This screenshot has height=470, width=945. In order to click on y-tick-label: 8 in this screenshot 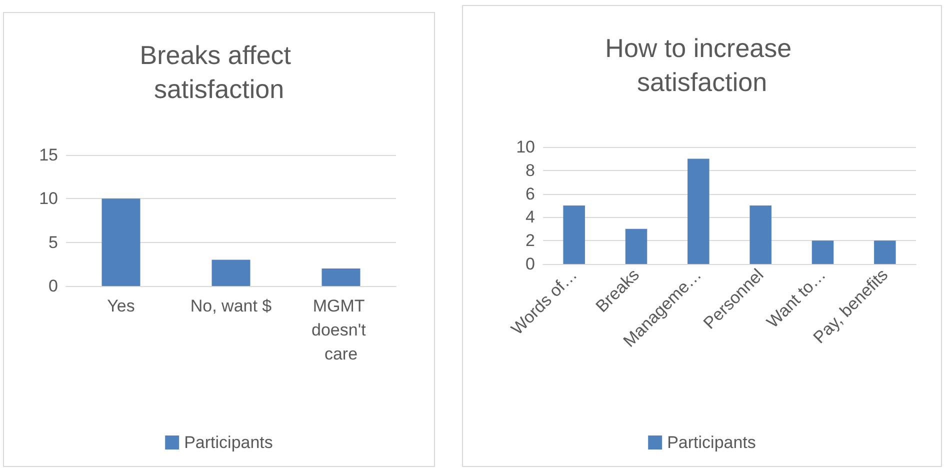, I will do `click(530, 170)`.